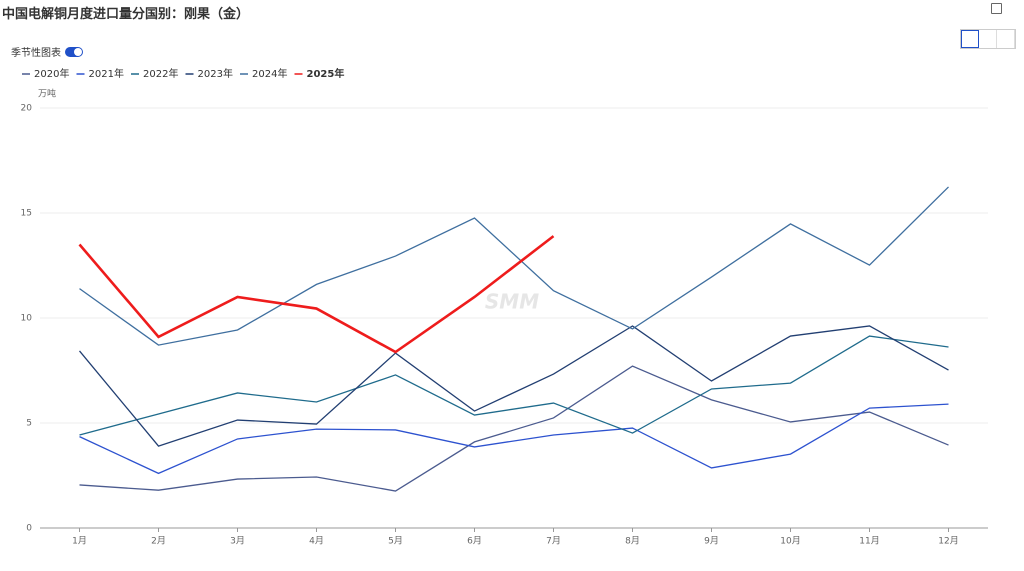 The width and height of the screenshot is (1024, 571). I want to click on x-tick-label: 12月, so click(948, 541).